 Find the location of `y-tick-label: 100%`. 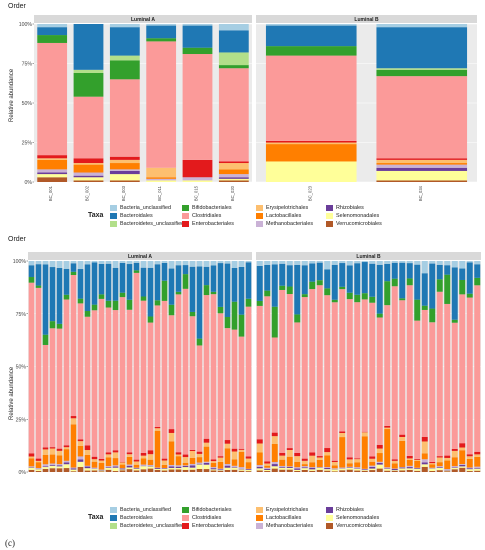

y-tick-label: 100% is located at coordinates (26, 25).